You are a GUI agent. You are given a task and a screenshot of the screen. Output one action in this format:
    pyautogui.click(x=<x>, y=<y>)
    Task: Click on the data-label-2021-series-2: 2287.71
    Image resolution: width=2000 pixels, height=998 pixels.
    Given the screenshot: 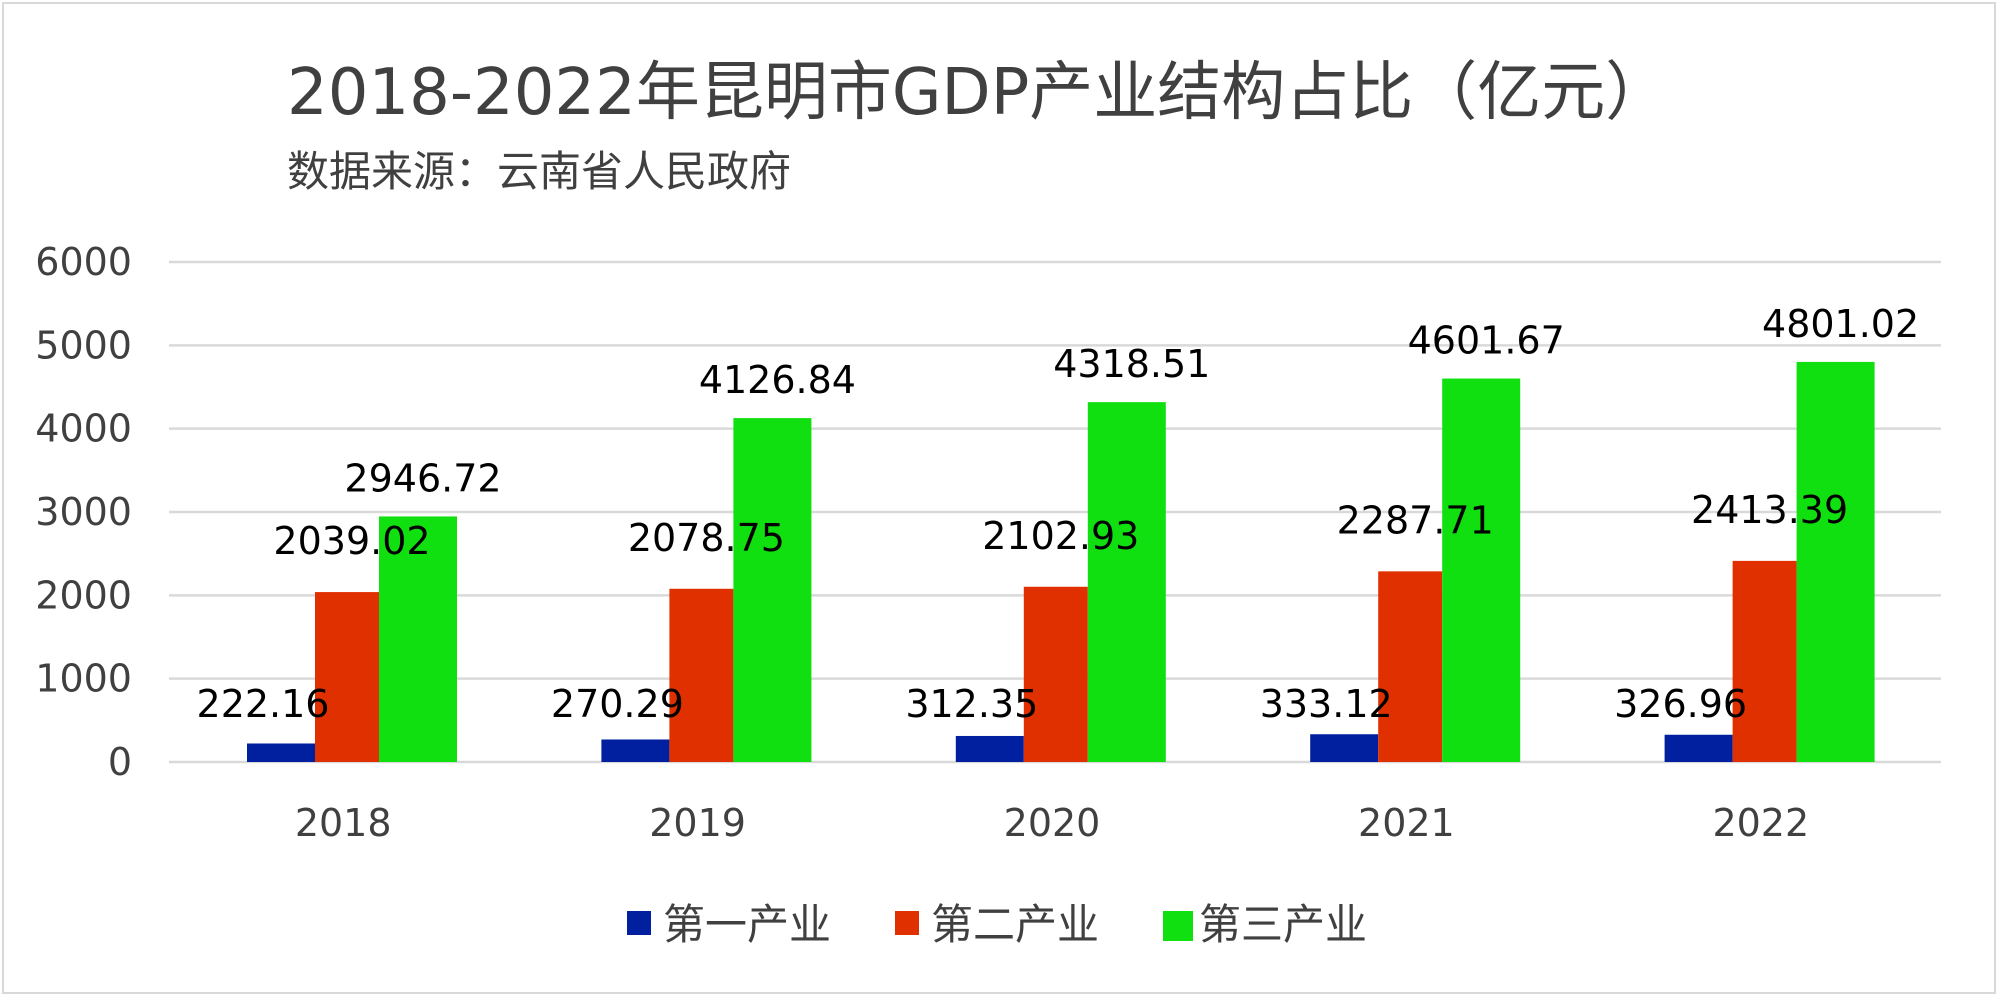 What is the action you would take?
    pyautogui.click(x=1415, y=520)
    